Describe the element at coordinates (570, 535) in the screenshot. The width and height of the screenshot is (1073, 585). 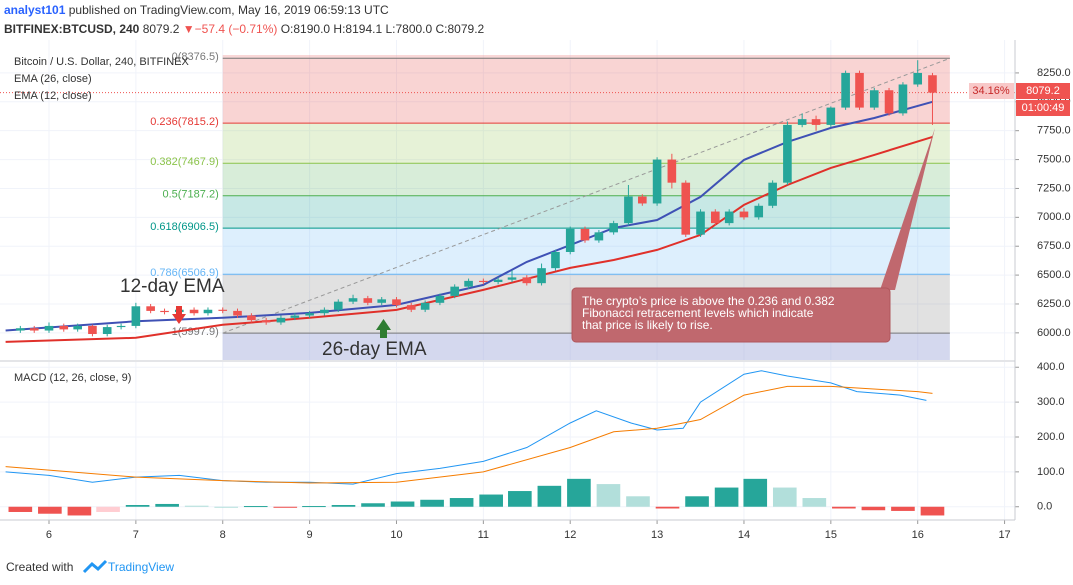
I see `x-tick-label: 12` at that location.